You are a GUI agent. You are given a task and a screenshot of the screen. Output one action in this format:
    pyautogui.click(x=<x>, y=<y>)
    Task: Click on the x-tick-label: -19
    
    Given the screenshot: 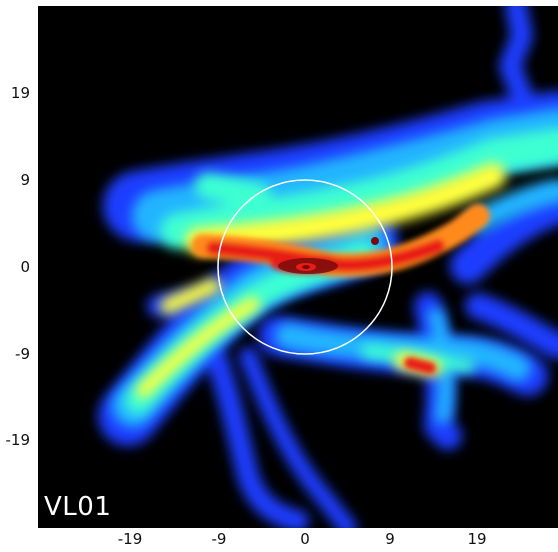 What is the action you would take?
    pyautogui.click(x=130, y=539)
    